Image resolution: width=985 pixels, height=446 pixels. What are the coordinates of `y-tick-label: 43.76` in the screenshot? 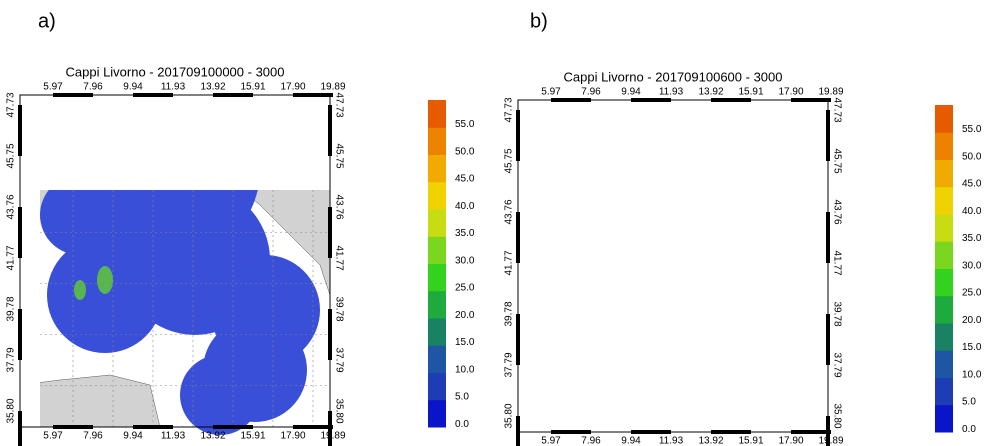 It's located at (11, 206).